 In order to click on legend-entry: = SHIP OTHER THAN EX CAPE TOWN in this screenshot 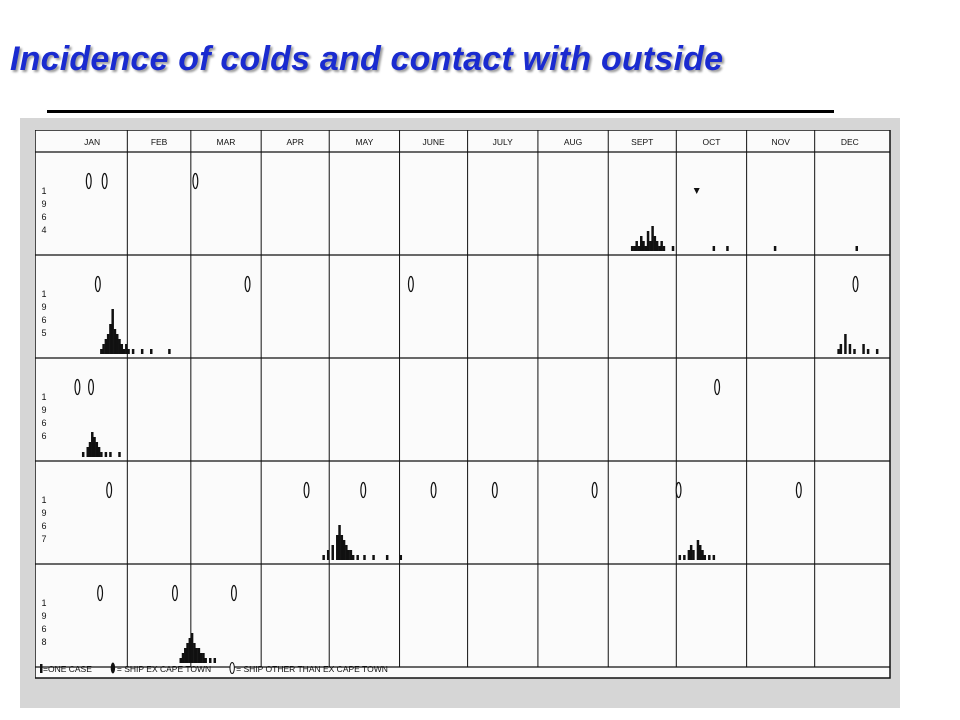, I will do `click(308, 668)`.